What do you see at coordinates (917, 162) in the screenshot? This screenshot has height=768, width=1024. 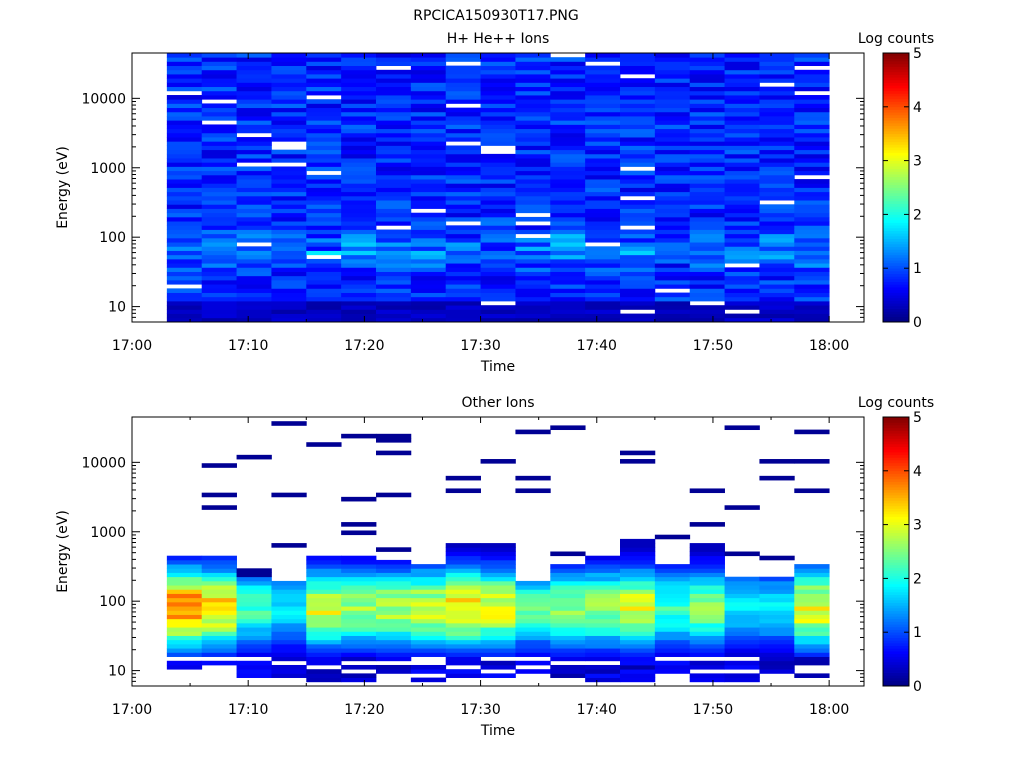 I see `colorbar-tick-label: 3` at bounding box center [917, 162].